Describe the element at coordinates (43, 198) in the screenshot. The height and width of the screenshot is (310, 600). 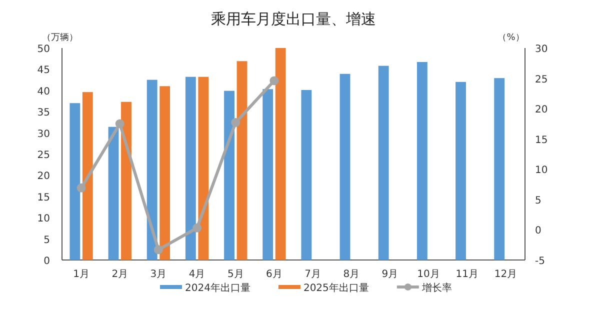
I see `y-tick-label: 15` at that location.